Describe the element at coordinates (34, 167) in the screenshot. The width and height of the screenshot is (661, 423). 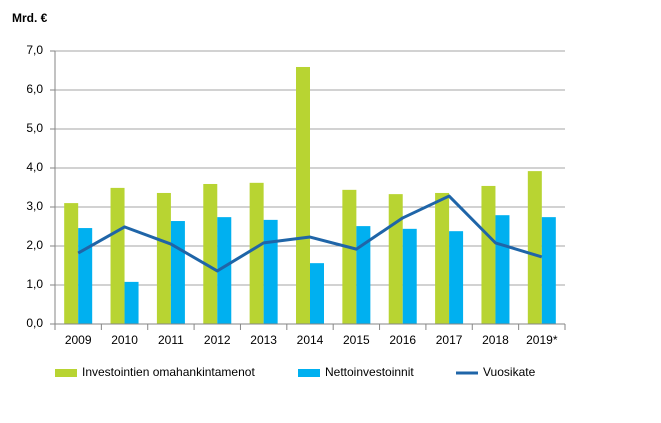
I see `y-tick-label: 4,0` at that location.